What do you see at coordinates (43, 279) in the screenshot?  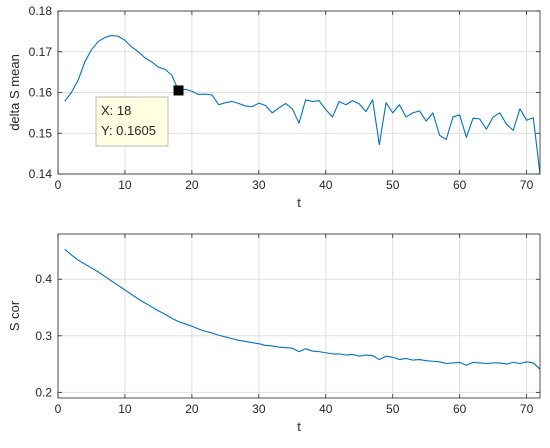 I see `y-tick-label: 0.4` at bounding box center [43, 279].